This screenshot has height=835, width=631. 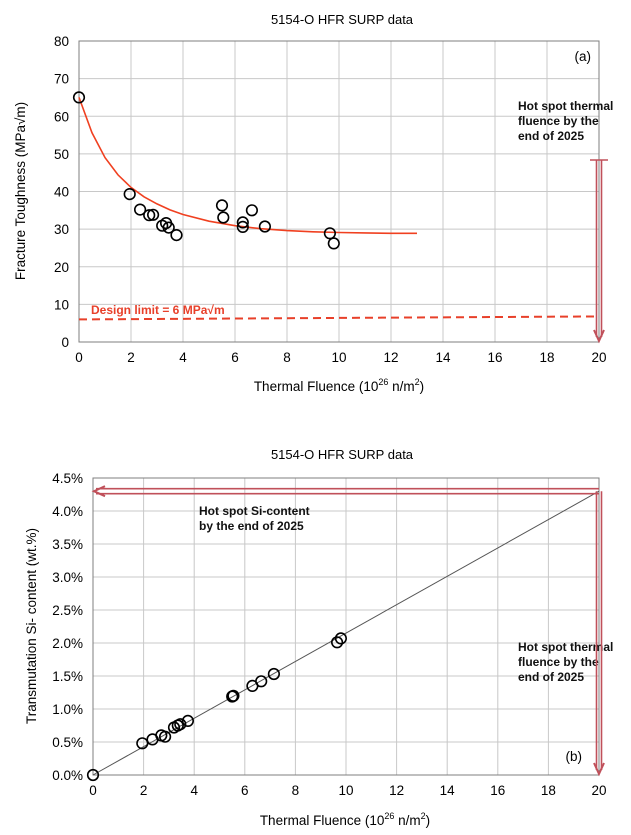 I want to click on chart-a-x-tick-labels: 0 2 4 6 8 10 12 14 16 18 20, so click(x=340, y=357).